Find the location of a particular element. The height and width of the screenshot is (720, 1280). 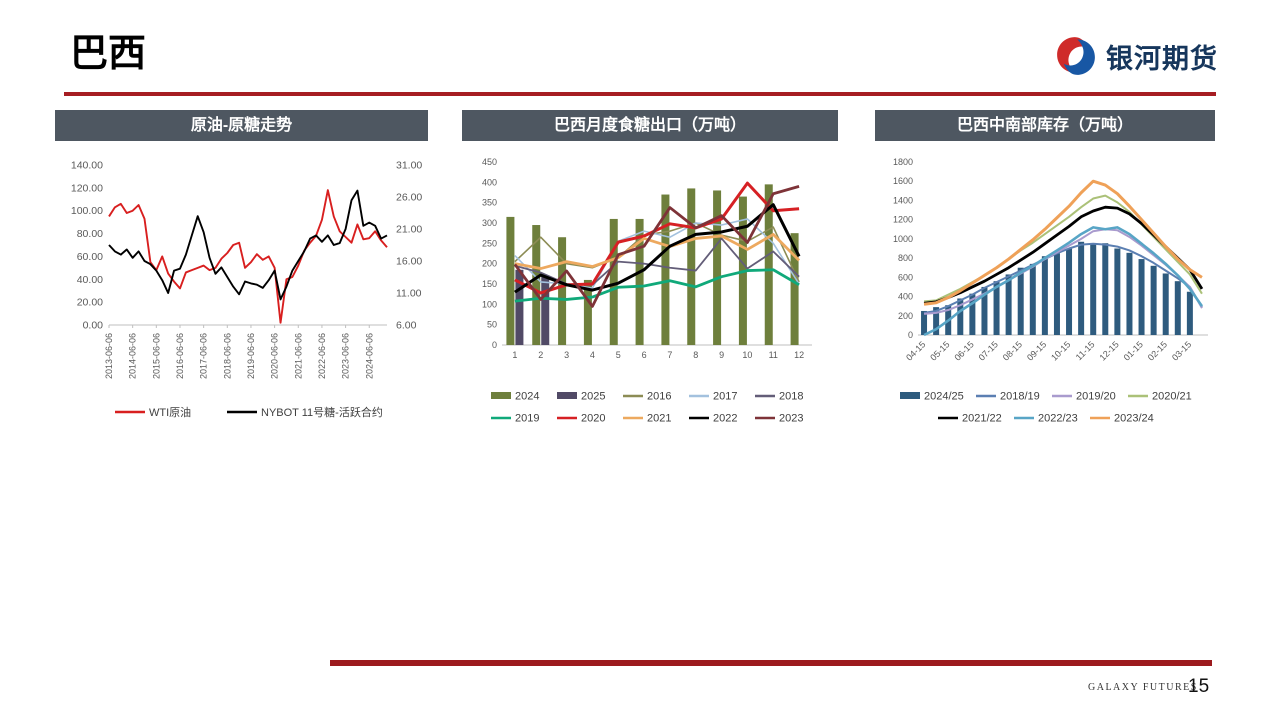

svg-text: 80.00 is located at coordinates (90, 234).